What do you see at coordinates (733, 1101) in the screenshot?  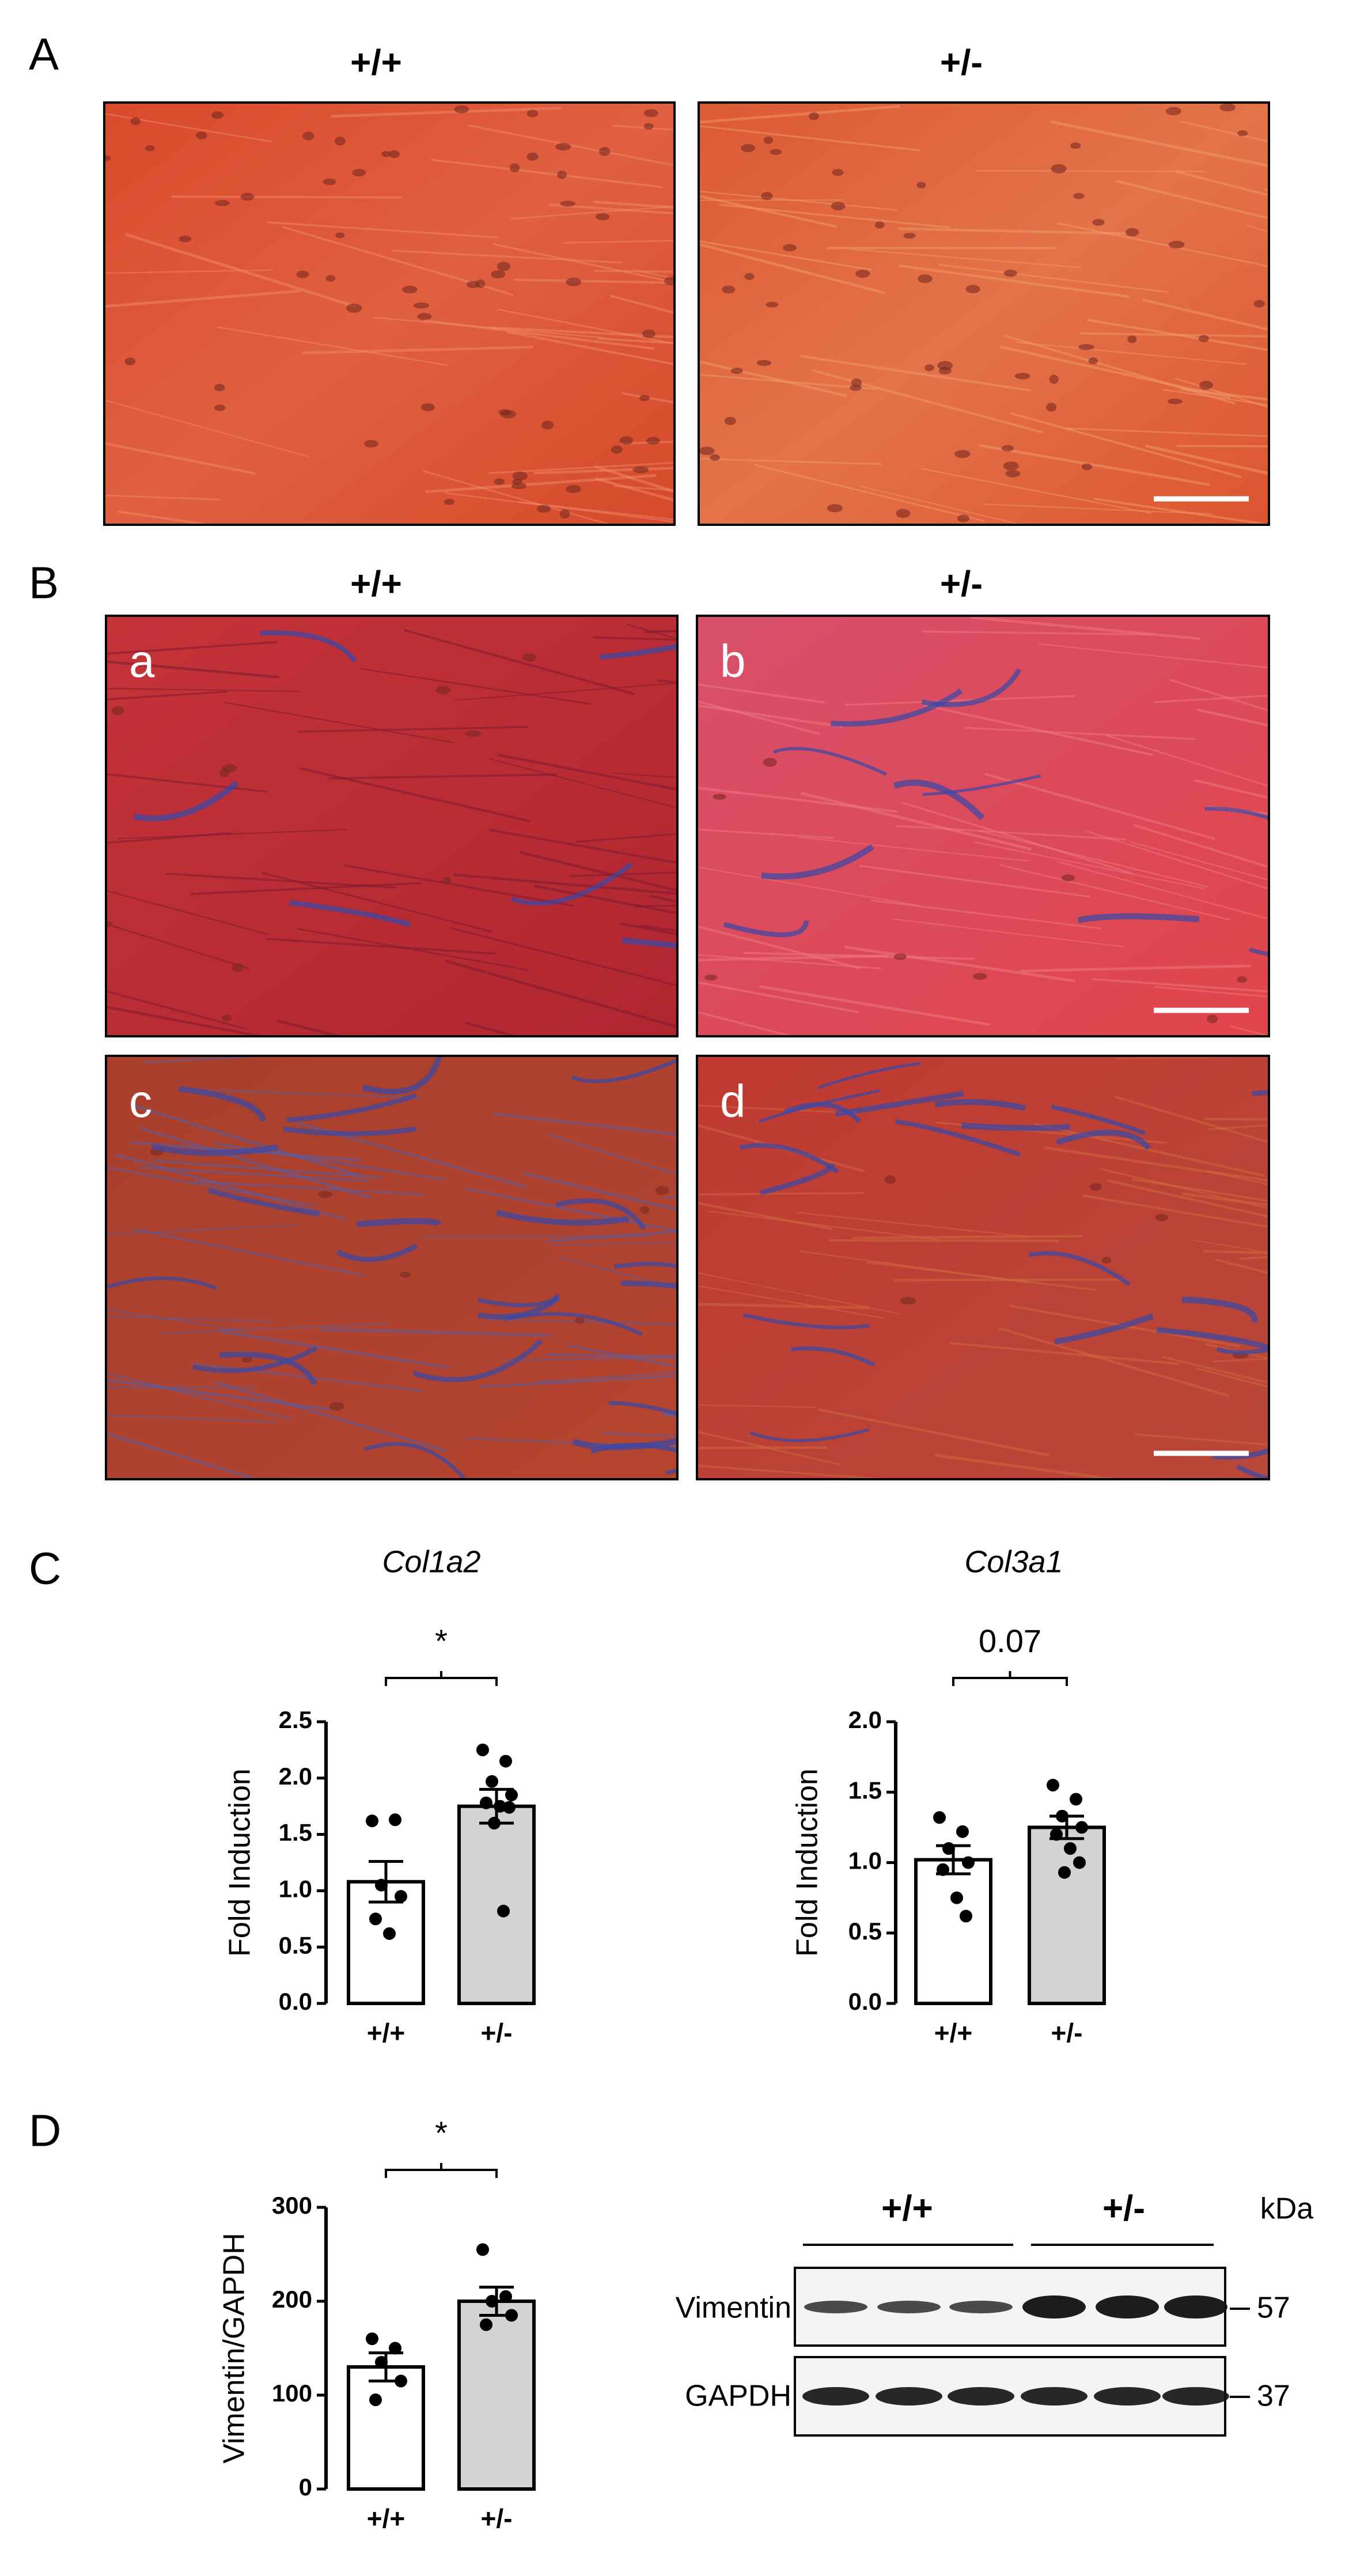 I see `image-label: d` at bounding box center [733, 1101].